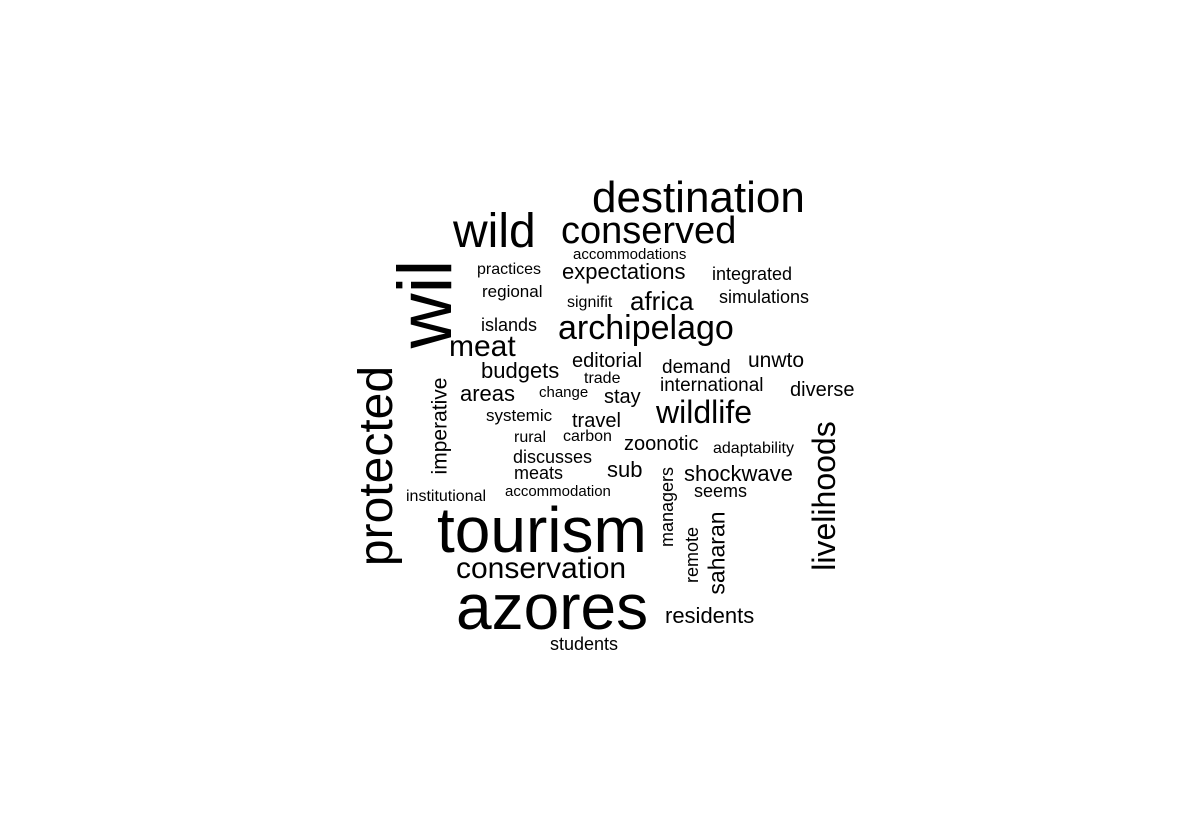 Image resolution: width=1200 pixels, height=840 pixels. I want to click on word-students: students, so click(584, 644).